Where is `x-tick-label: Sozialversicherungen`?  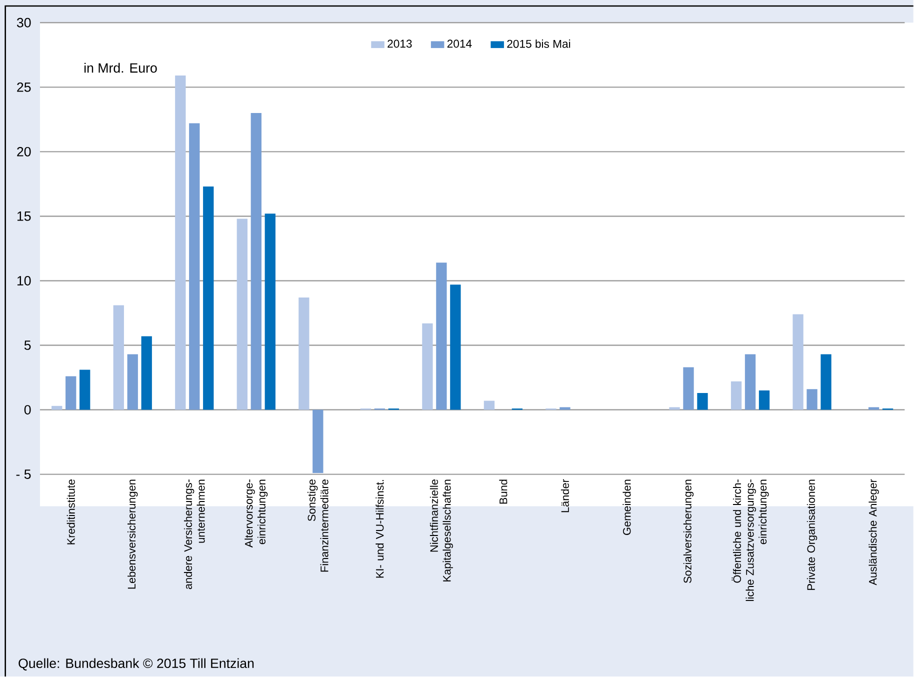 x-tick-label: Sozialversicherungen is located at coordinates (688, 531).